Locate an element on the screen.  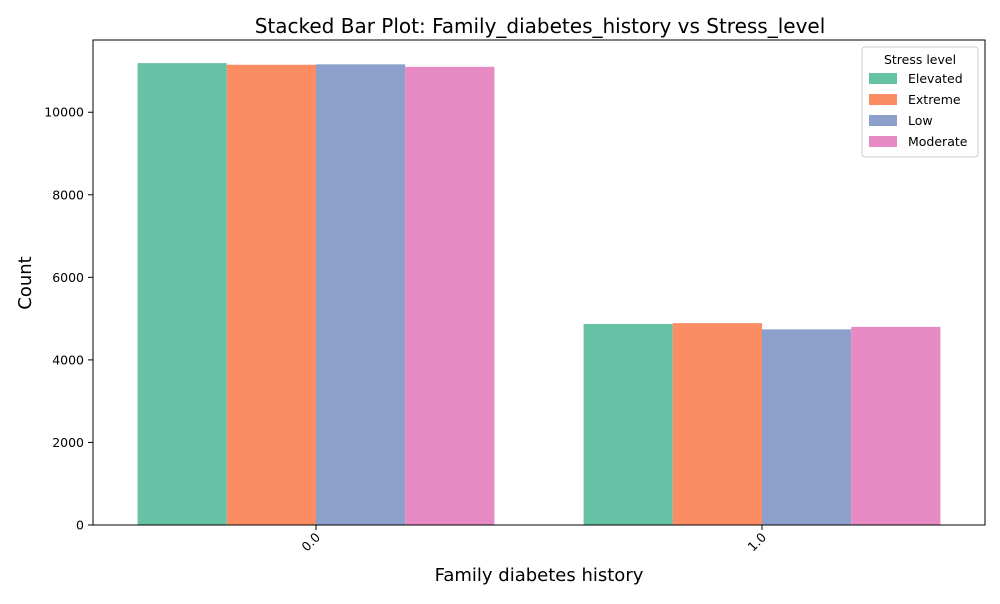
y-tick-label: 0 is located at coordinates (80, 525).